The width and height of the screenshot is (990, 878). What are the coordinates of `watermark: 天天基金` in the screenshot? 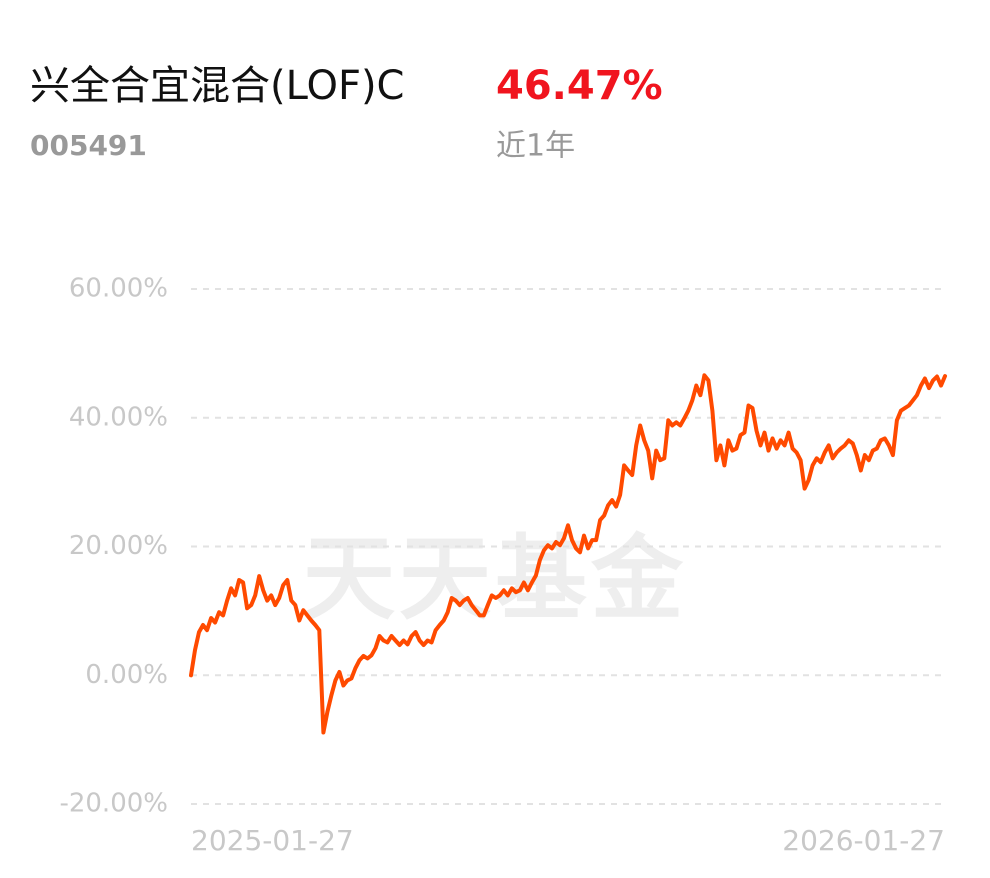 It's located at (495, 578).